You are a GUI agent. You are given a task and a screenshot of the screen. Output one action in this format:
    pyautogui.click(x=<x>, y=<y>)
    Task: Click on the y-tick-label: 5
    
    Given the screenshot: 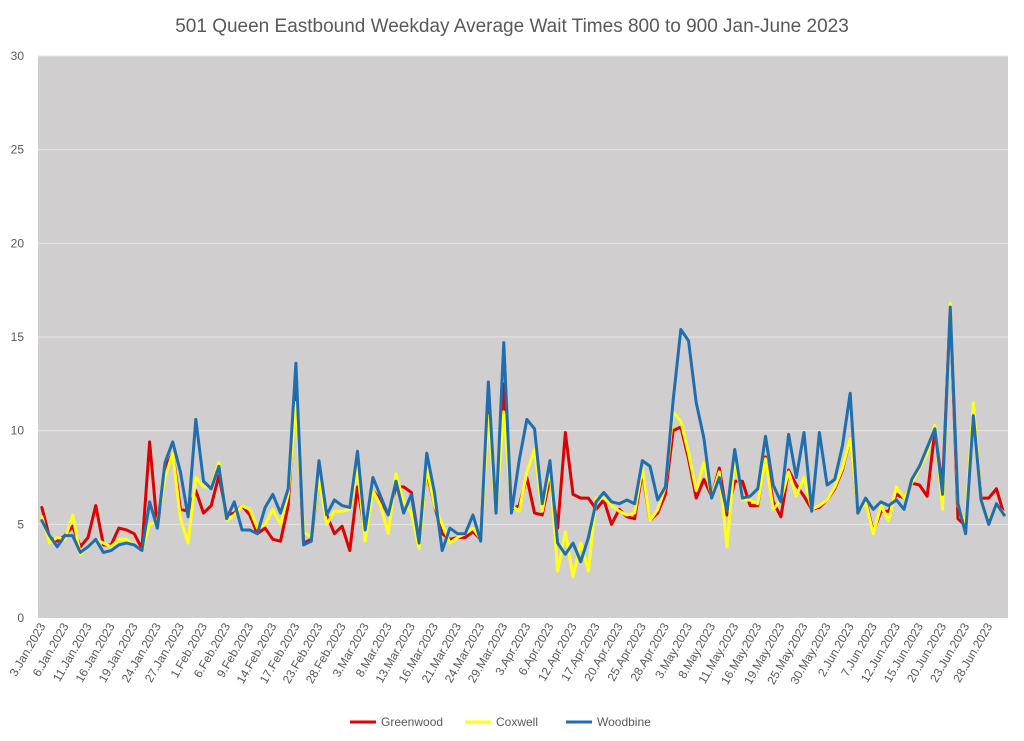 What is the action you would take?
    pyautogui.click(x=20, y=524)
    